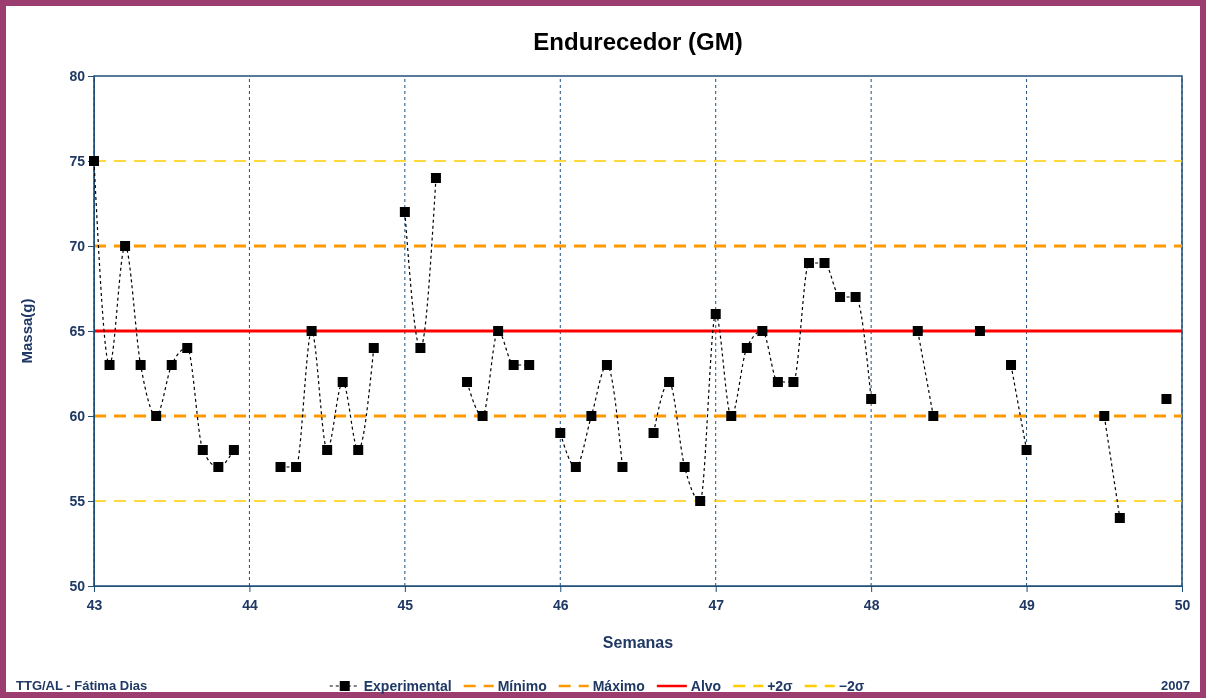 The height and width of the screenshot is (698, 1206). Describe the element at coordinates (77, 415) in the screenshot. I see `y-tick-label: 60` at that location.